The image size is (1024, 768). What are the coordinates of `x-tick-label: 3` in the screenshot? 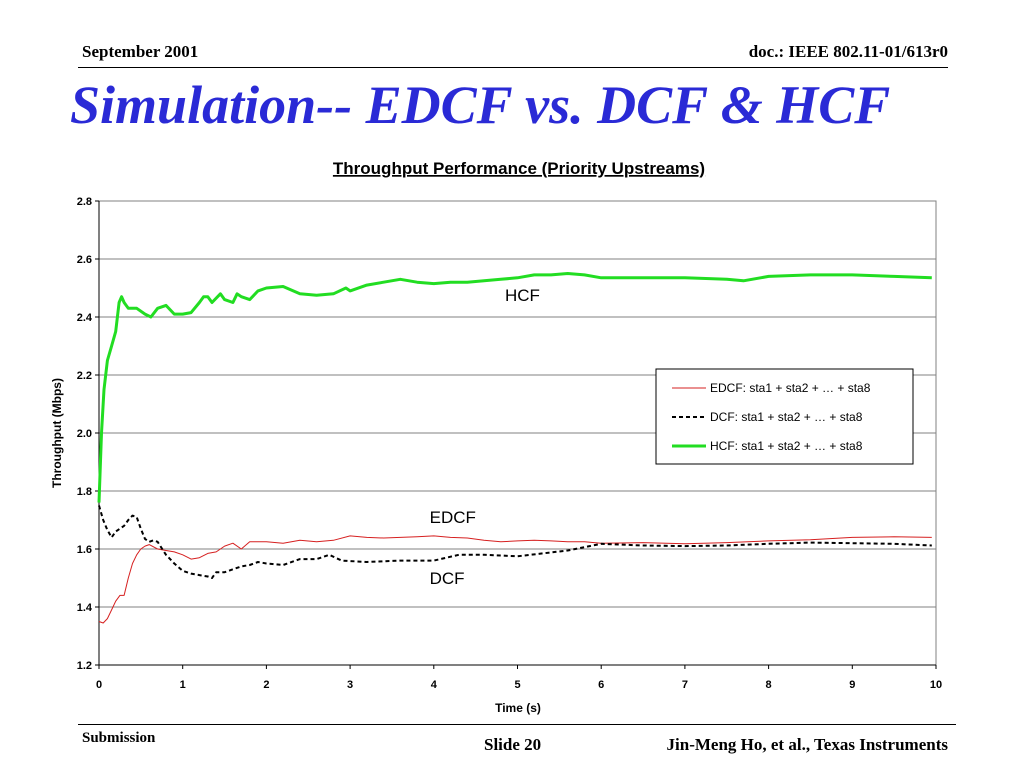 It's located at (350, 685).